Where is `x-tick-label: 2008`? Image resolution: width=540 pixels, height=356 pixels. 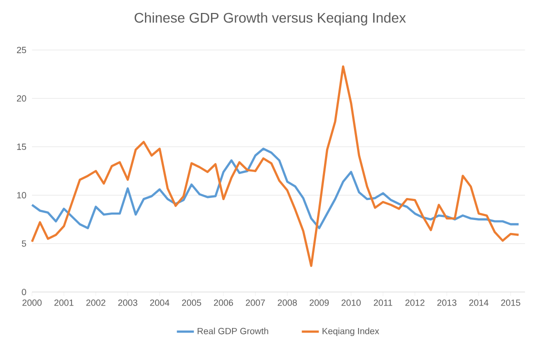
x-tick-label: 2008 is located at coordinates (287, 303).